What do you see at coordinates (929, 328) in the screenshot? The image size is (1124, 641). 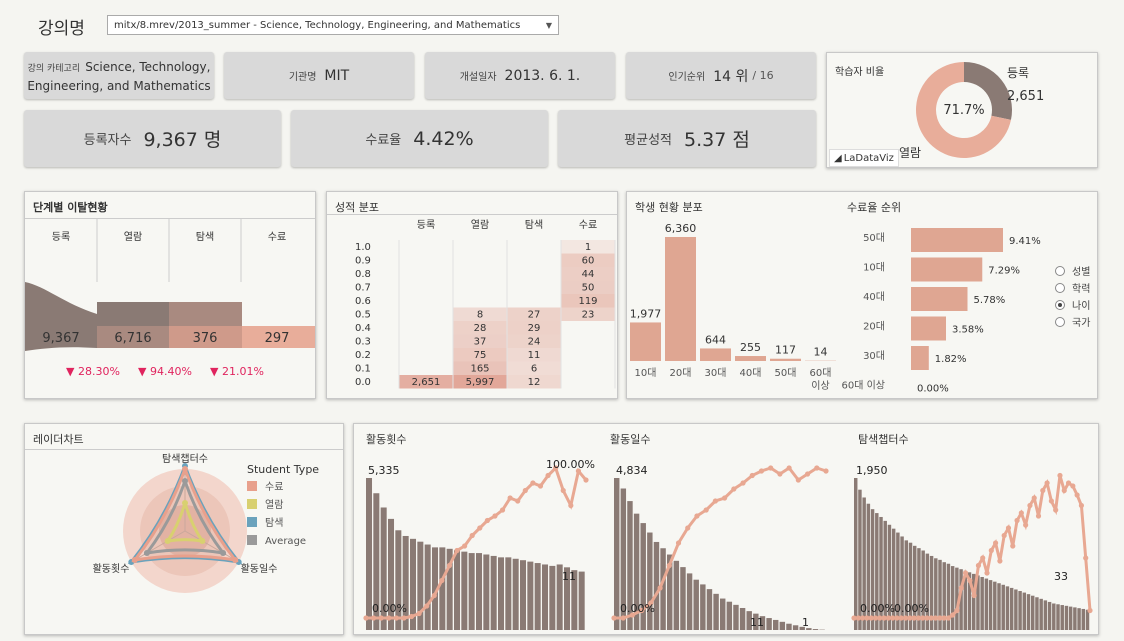 I see `rank-bar` at bounding box center [929, 328].